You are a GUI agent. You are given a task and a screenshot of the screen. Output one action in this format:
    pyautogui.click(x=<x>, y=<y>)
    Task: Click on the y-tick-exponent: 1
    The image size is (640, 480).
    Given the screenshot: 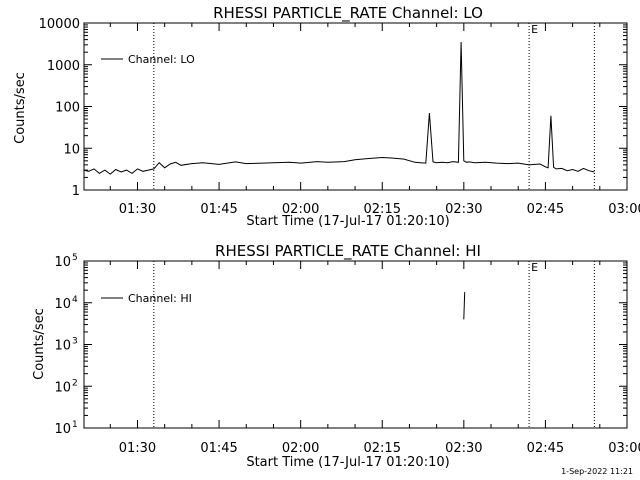 What is the action you would take?
    pyautogui.click(x=75, y=425)
    